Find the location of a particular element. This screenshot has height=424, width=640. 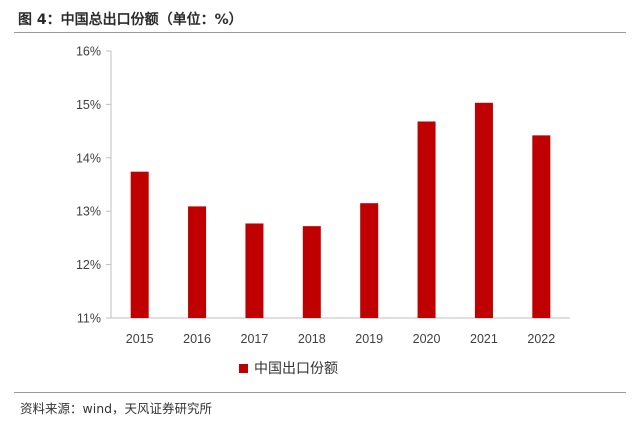

bar-2015 is located at coordinates (139, 244).